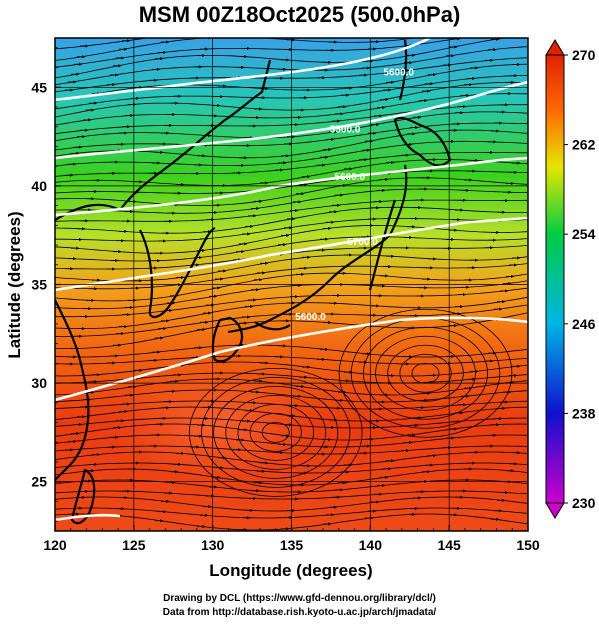 The width and height of the screenshot is (599, 625). I want to click on x-tick-label: 145, so click(449, 545).